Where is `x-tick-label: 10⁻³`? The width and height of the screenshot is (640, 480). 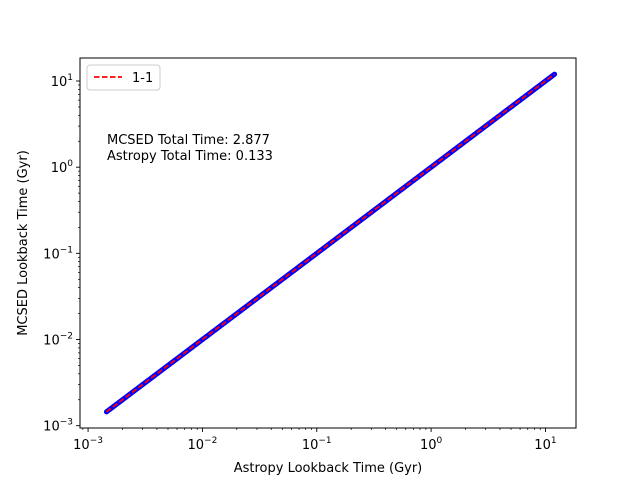 x-tick-label: 10⁻³ is located at coordinates (88, 444).